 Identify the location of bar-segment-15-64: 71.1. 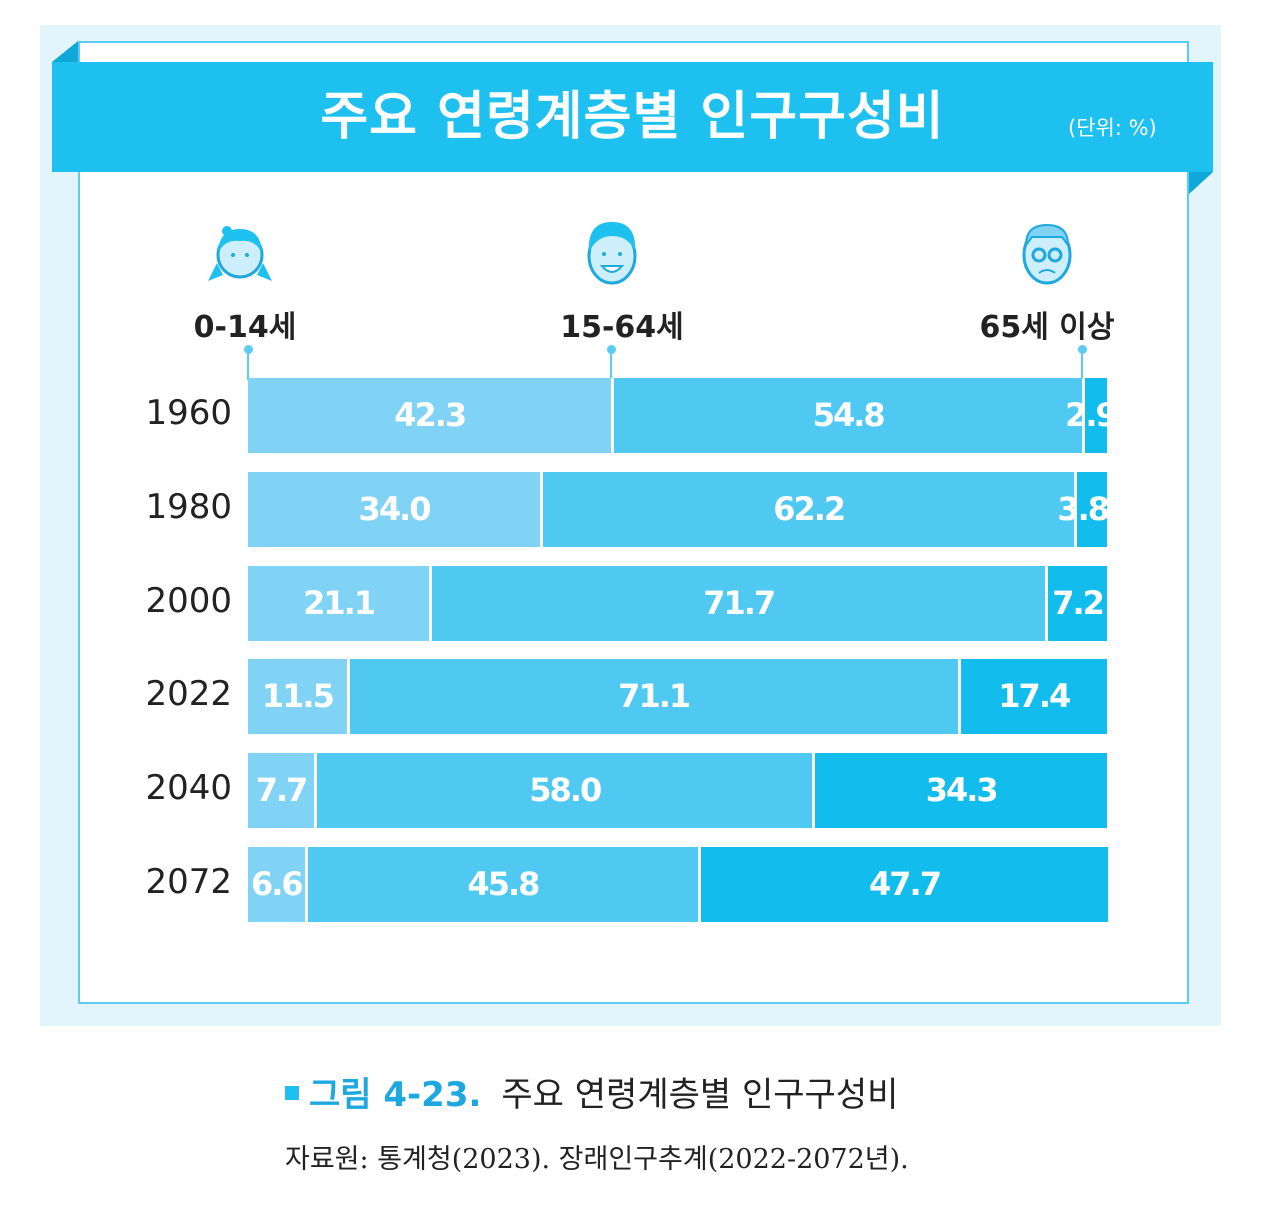
(652, 697).